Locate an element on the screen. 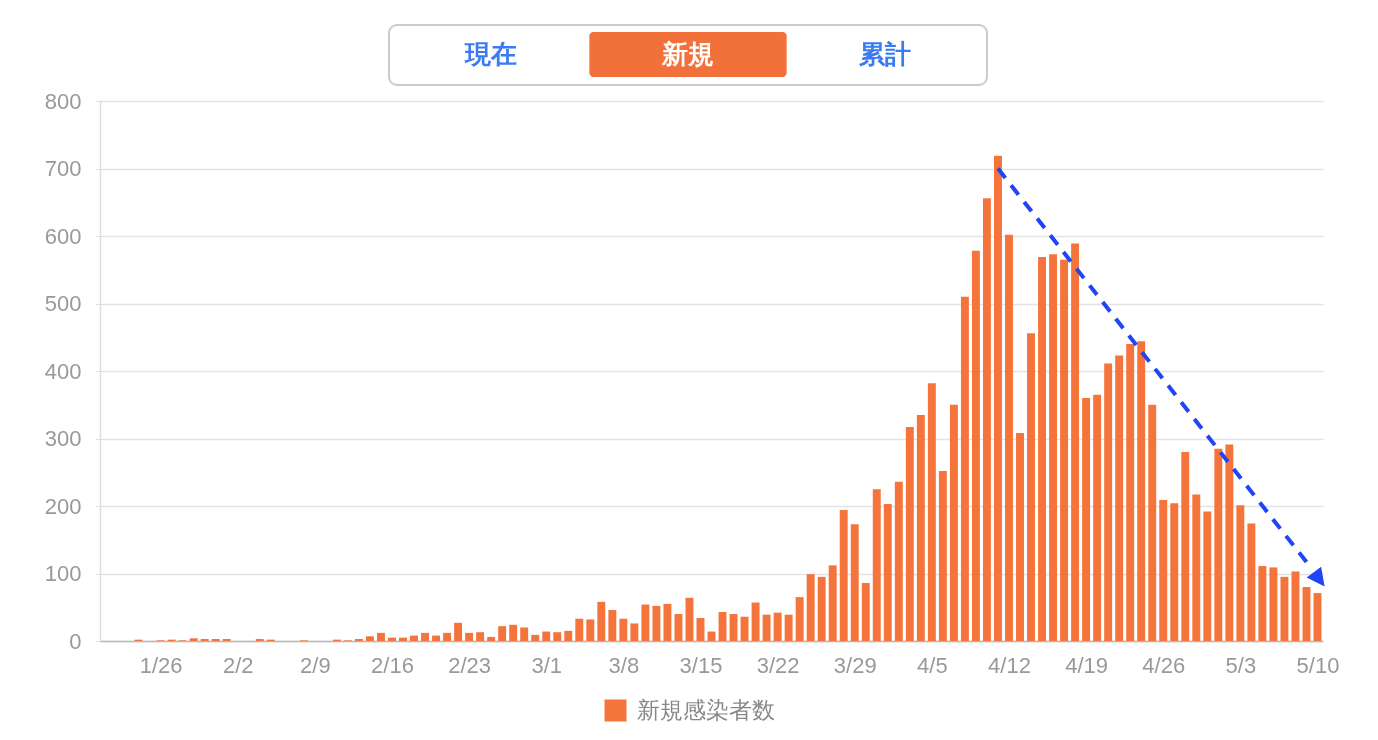  y-tick-label: 700 is located at coordinates (63, 168).